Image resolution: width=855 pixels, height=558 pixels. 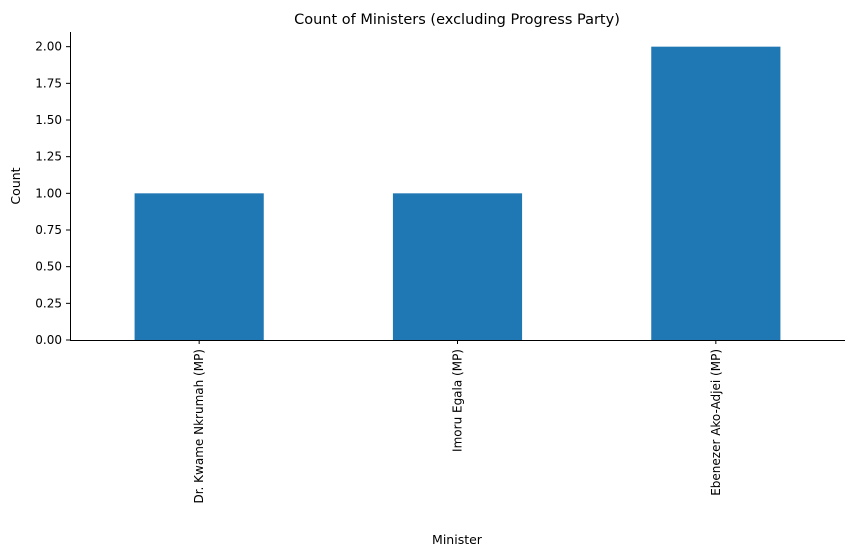 I want to click on y-tick-label: 0.00, so click(x=48, y=340).